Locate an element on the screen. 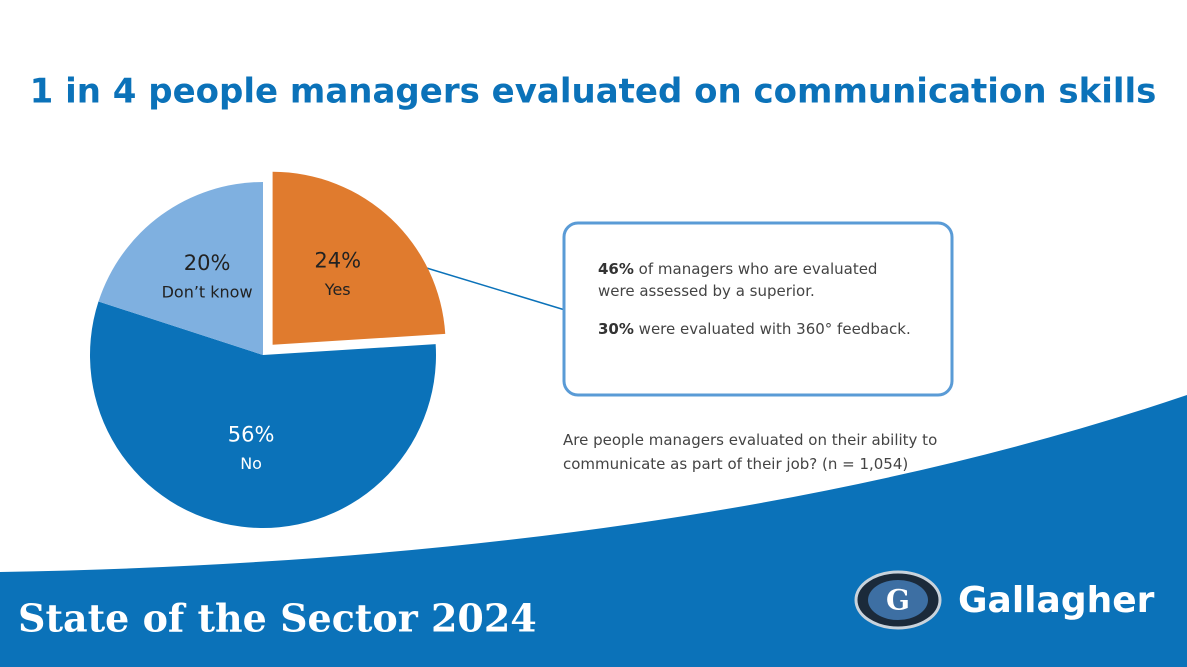  callout-connector is located at coordinates (492, 288).